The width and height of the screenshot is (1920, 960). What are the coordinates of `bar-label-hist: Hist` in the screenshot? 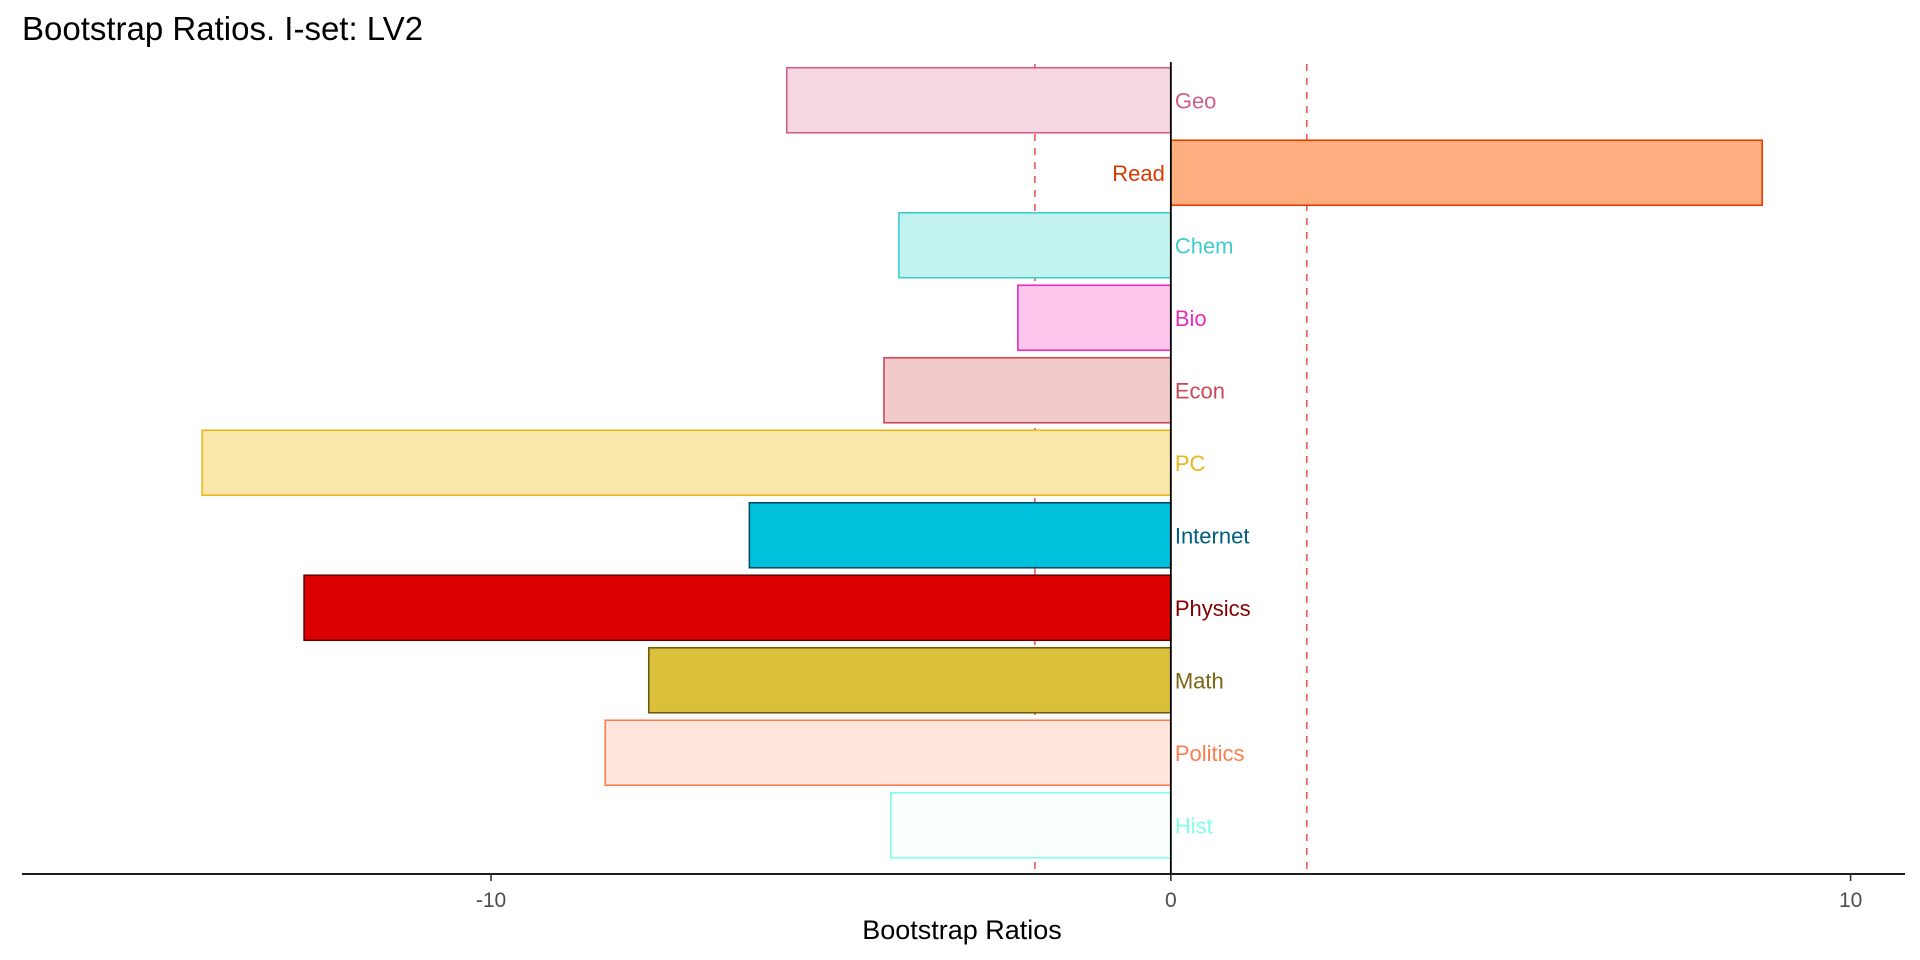 It's located at (1194, 825).